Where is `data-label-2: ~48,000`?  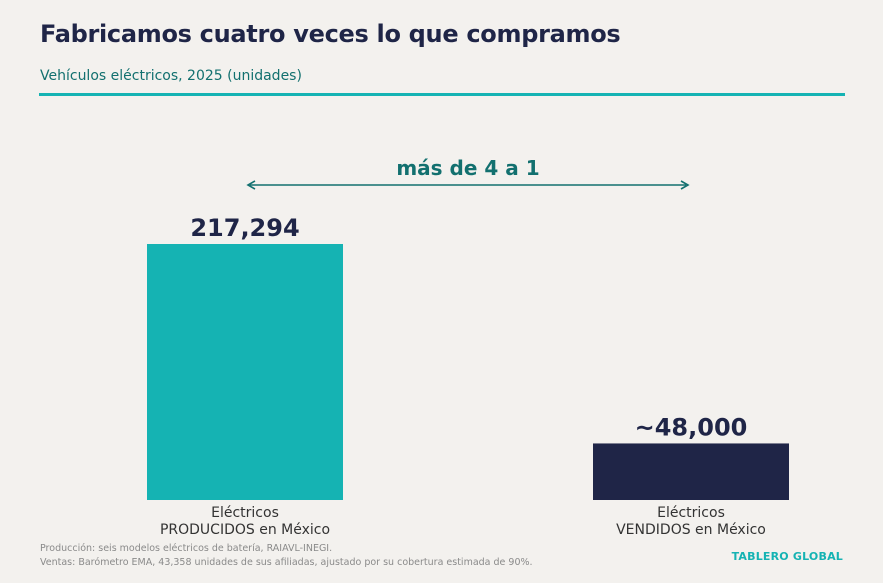 data-label-2: ~48,000 is located at coordinates (691, 427).